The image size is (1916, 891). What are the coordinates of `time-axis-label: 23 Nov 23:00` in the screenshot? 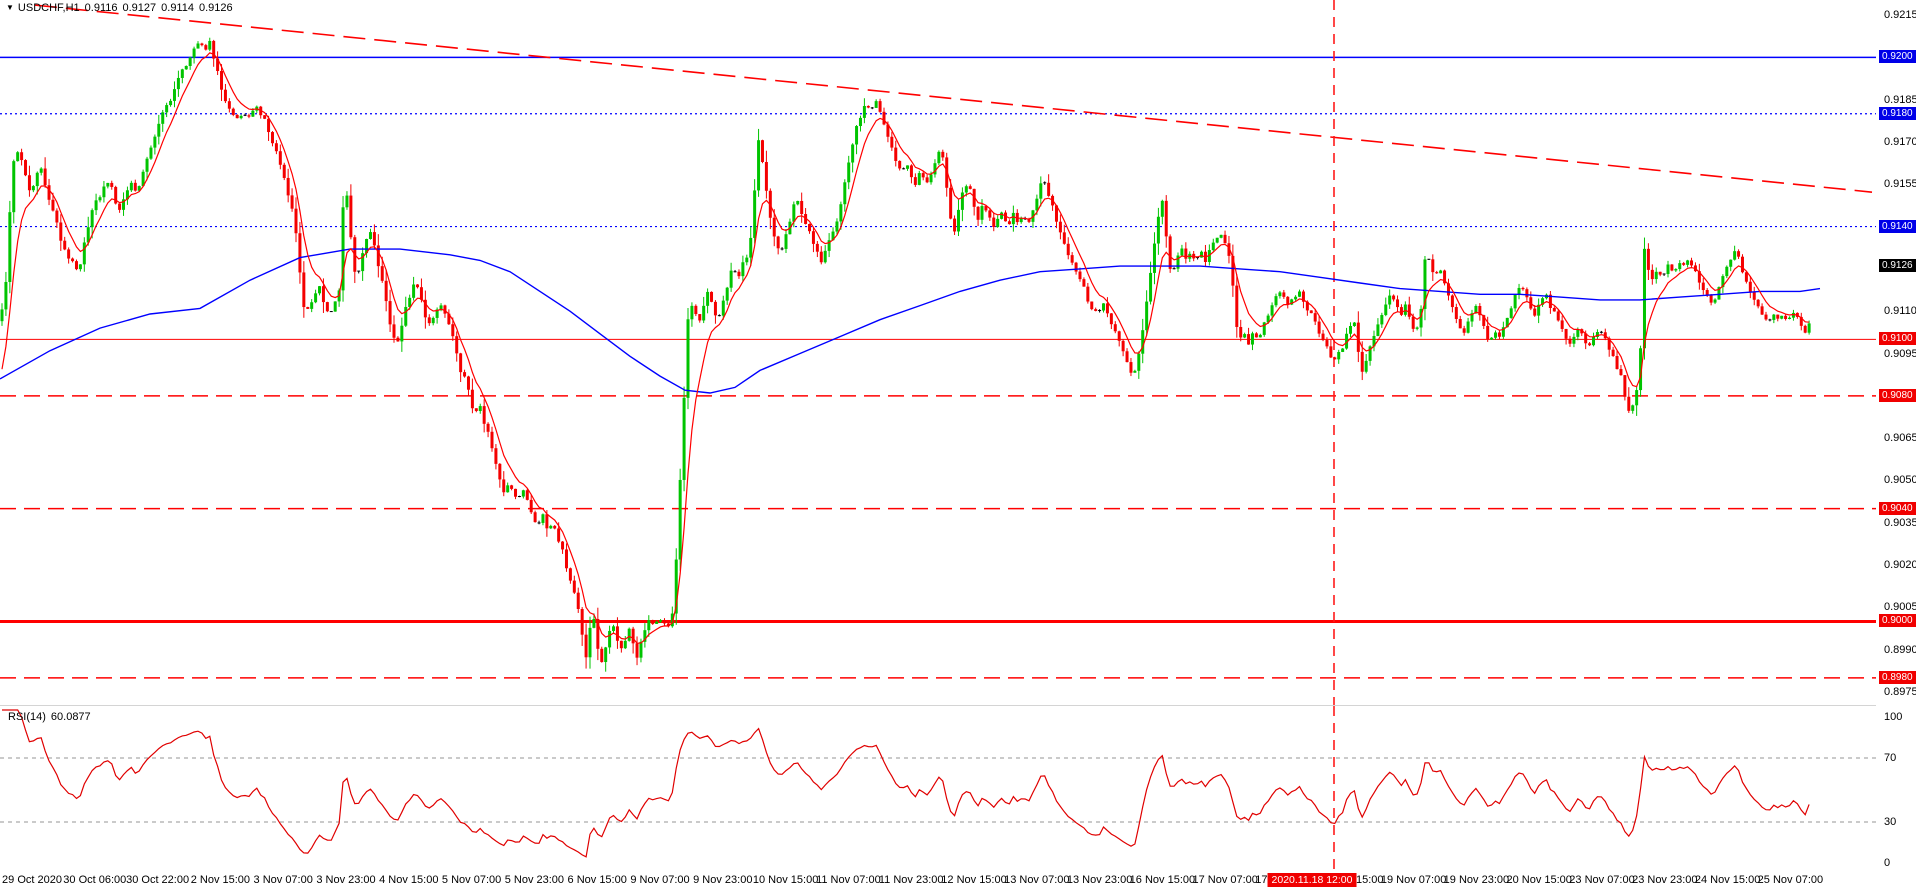 It's located at (1665, 880).